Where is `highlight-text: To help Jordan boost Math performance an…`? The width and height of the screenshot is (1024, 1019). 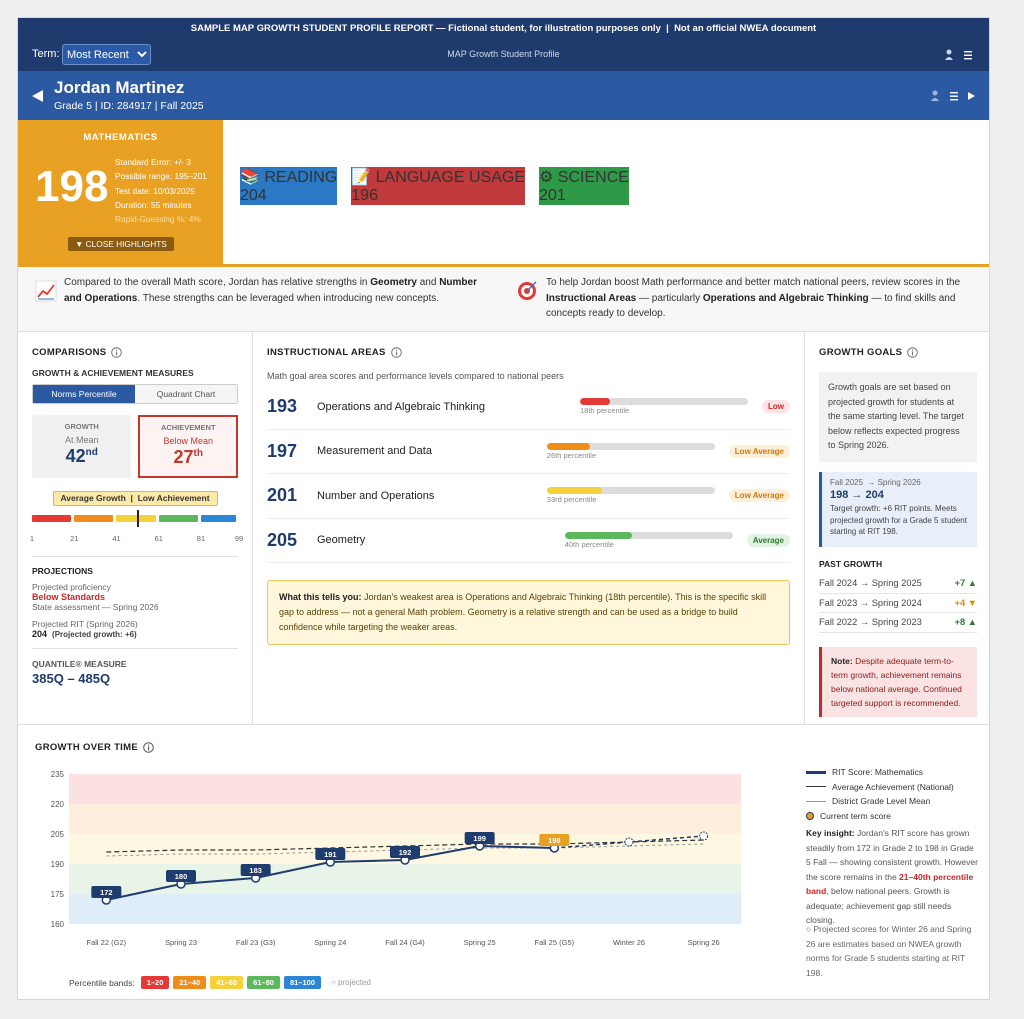 highlight-text: To help Jordan boost Math performance an… is located at coordinates (761, 298).